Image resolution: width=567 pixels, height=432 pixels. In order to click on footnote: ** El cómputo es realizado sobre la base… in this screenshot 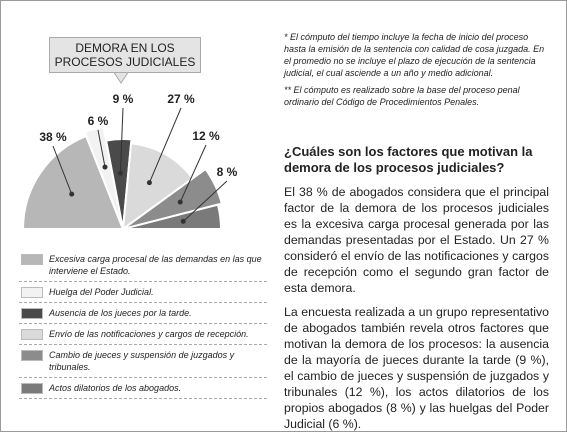, I will do `click(402, 96)`.